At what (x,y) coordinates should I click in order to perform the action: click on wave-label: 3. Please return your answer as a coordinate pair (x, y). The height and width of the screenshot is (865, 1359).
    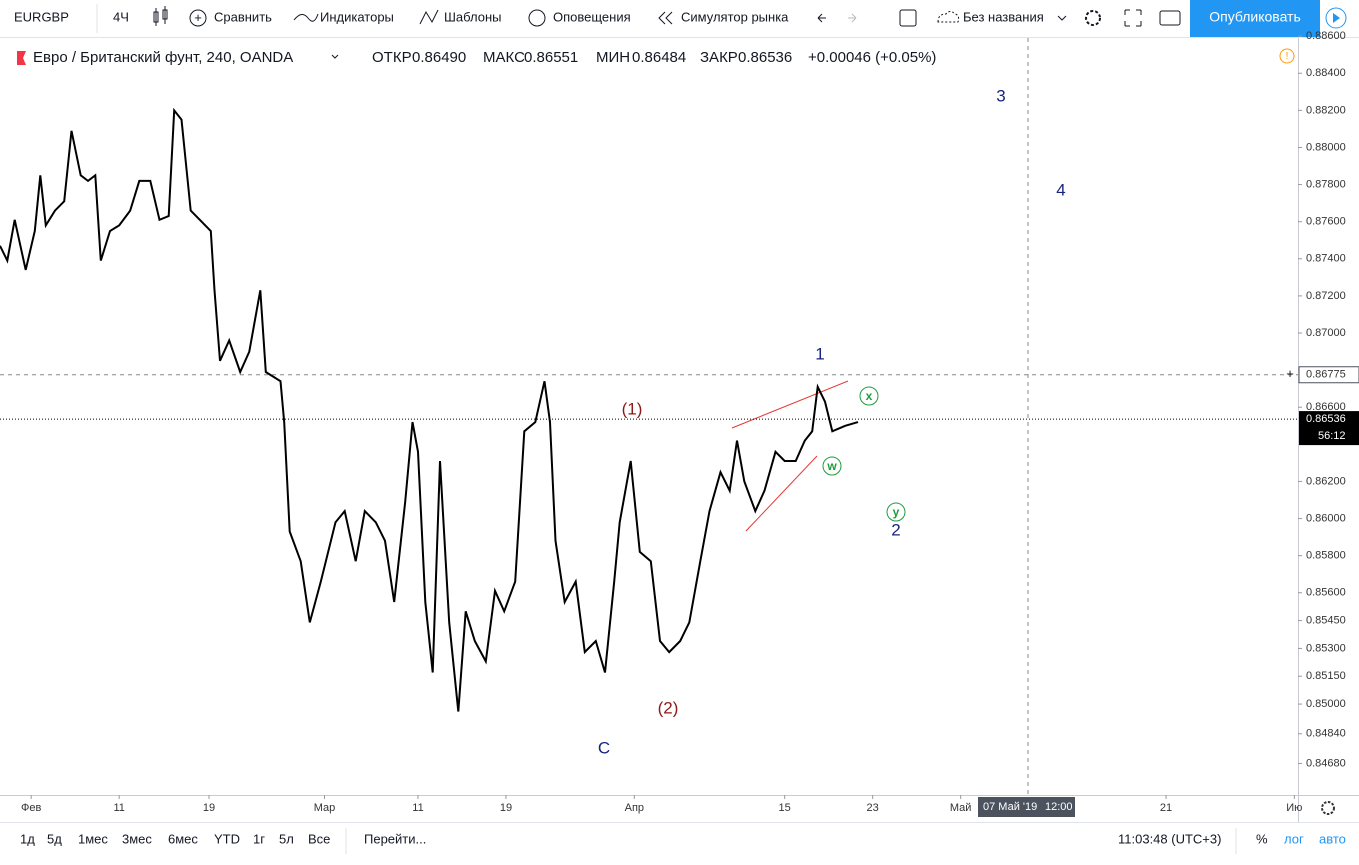
    Looking at the image, I should click on (1000, 95).